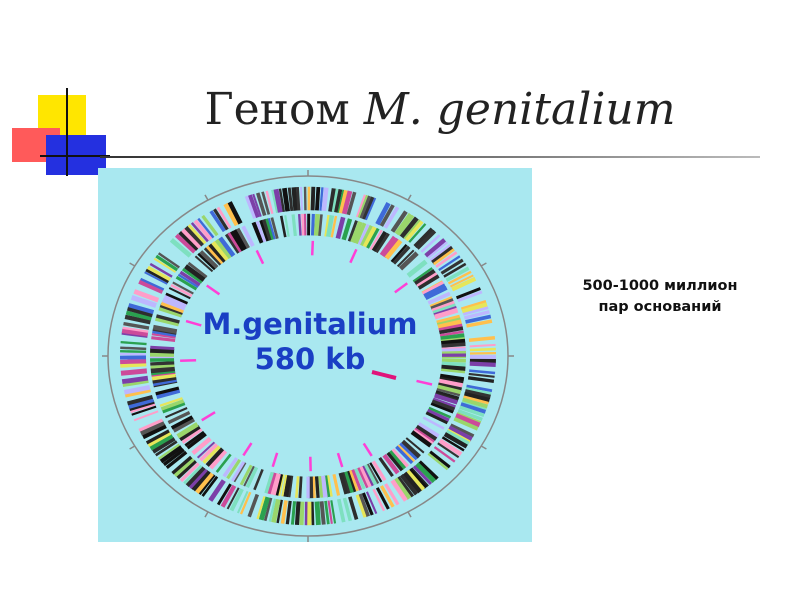 Image resolution: width=800 pixels, height=600 pixels. Describe the element at coordinates (519, 109) in the screenshot. I see `title-species: M. genitalium` at that location.